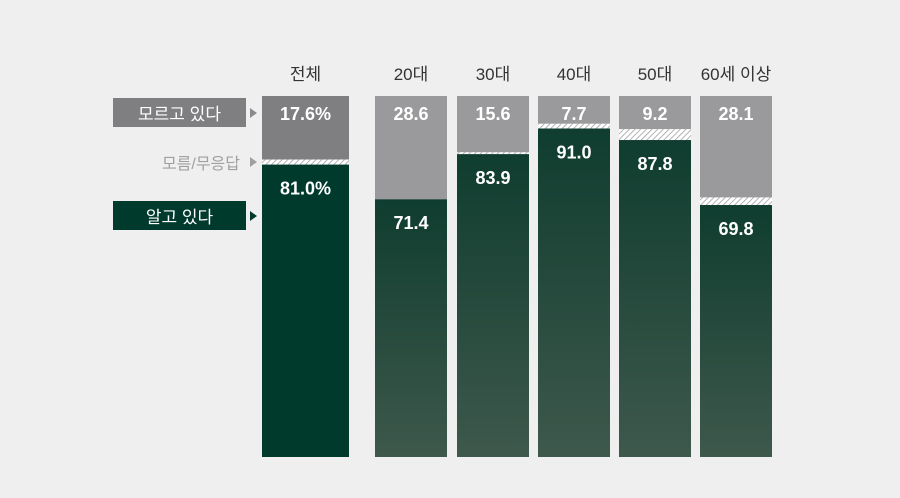 This screenshot has height=498, width=900. I want to click on value-label-know: 91.0, so click(573, 152).